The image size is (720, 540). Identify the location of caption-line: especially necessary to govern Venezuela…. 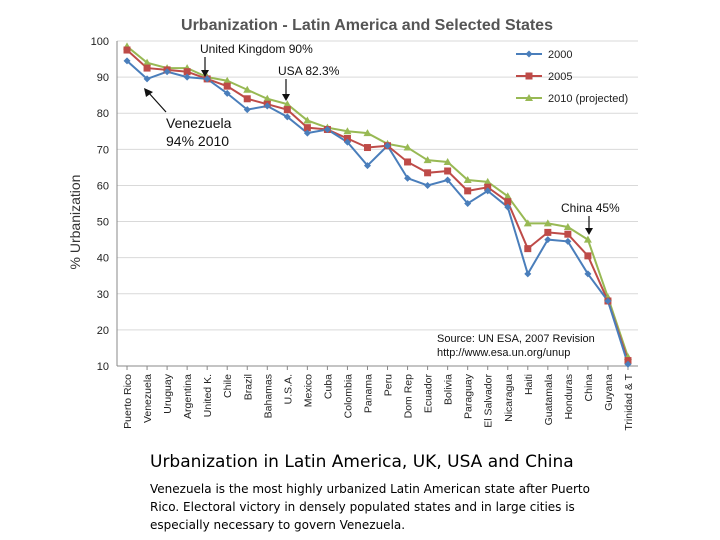
(278, 525).